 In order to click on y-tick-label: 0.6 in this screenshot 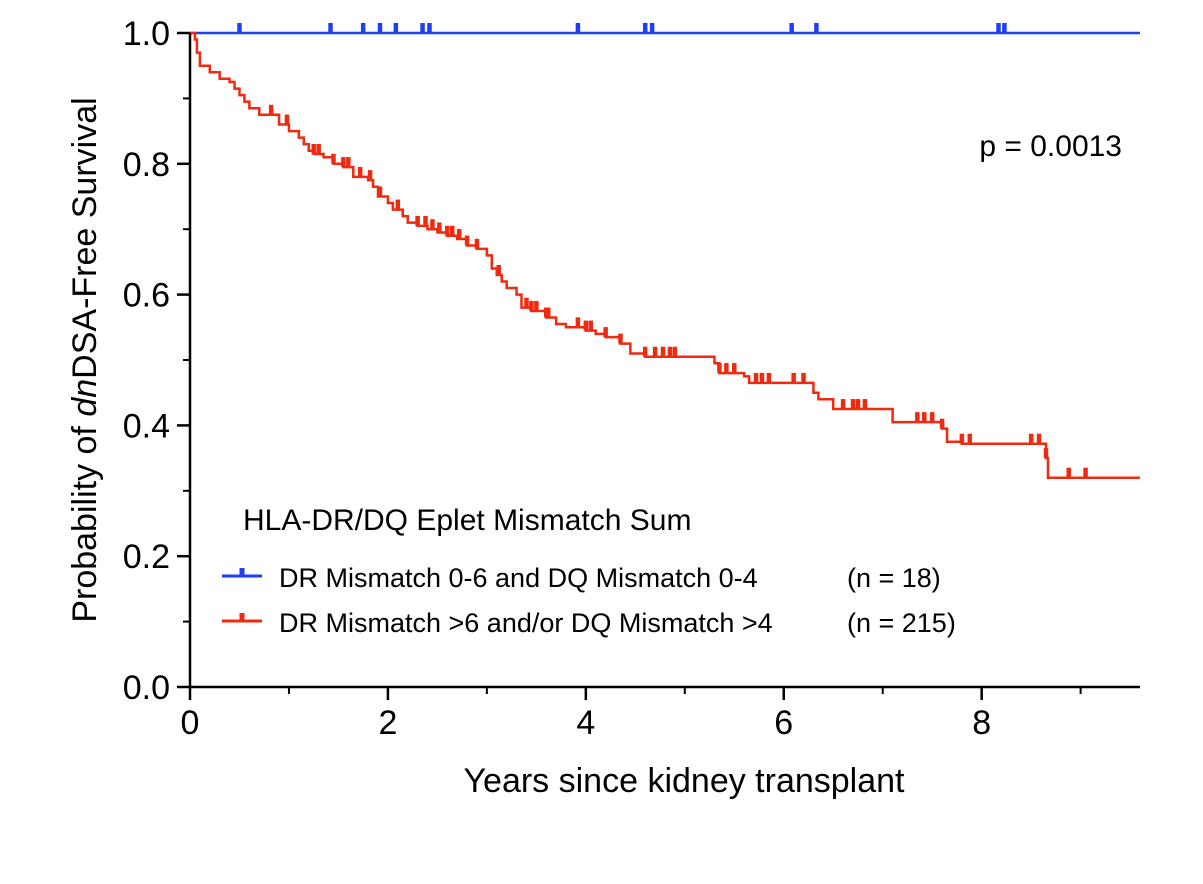, I will do `click(146, 296)`.